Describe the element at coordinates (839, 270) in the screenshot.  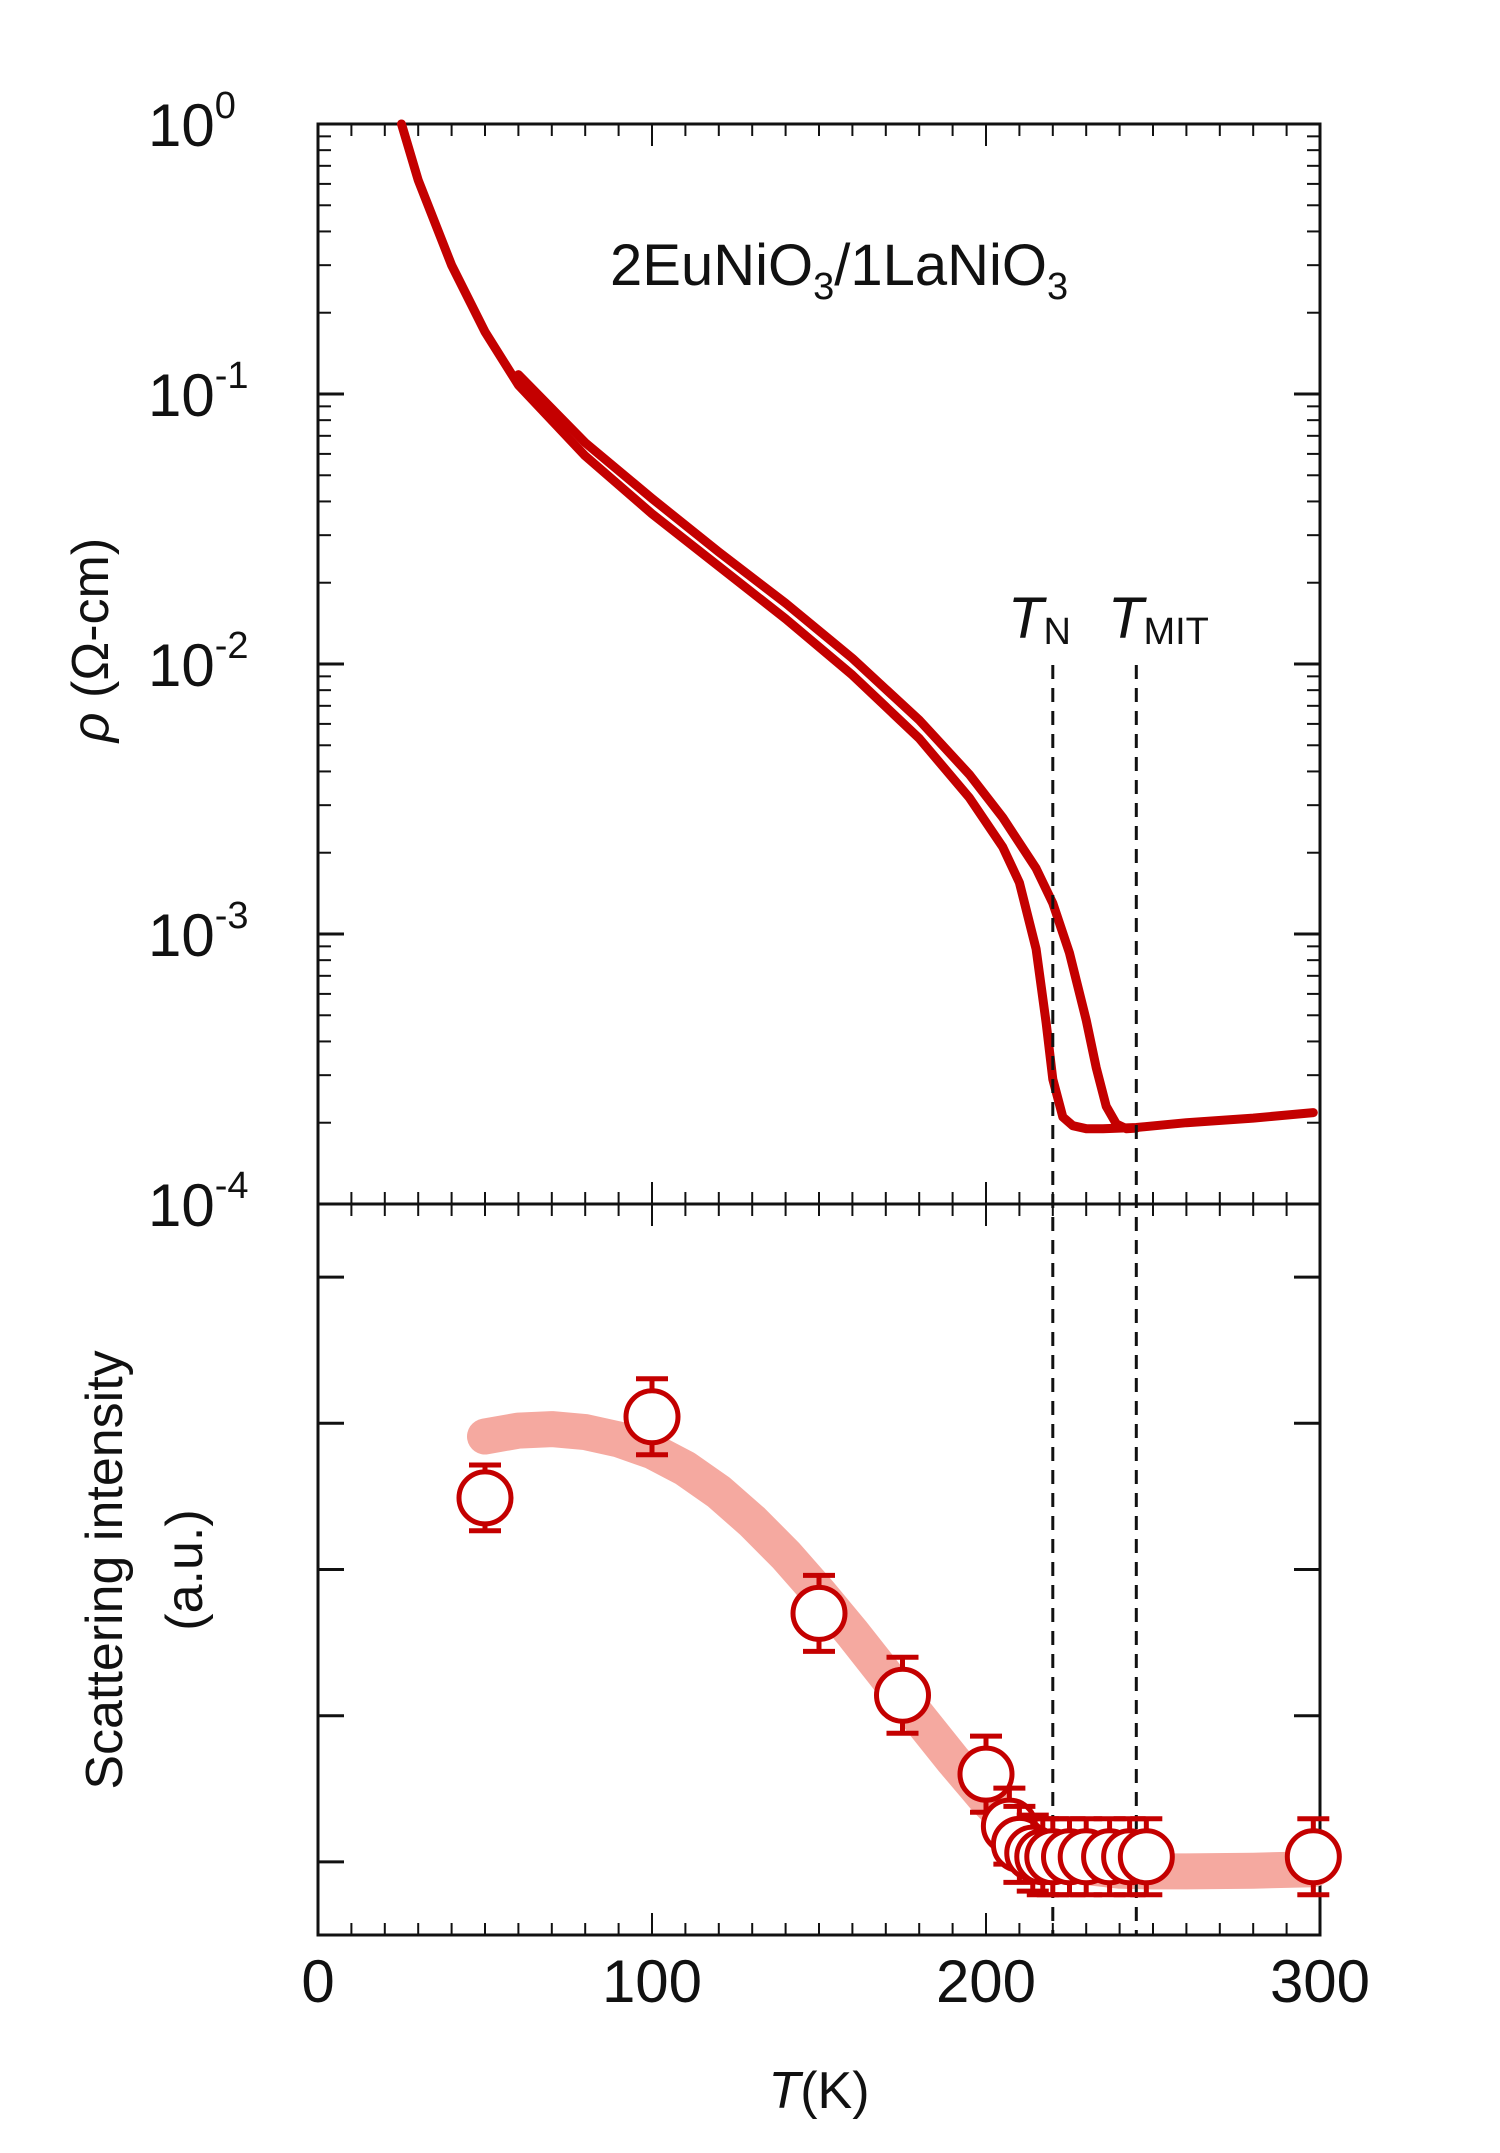
I see `sample-annotation: 2EuNiO3/1LaNiO3` at that location.